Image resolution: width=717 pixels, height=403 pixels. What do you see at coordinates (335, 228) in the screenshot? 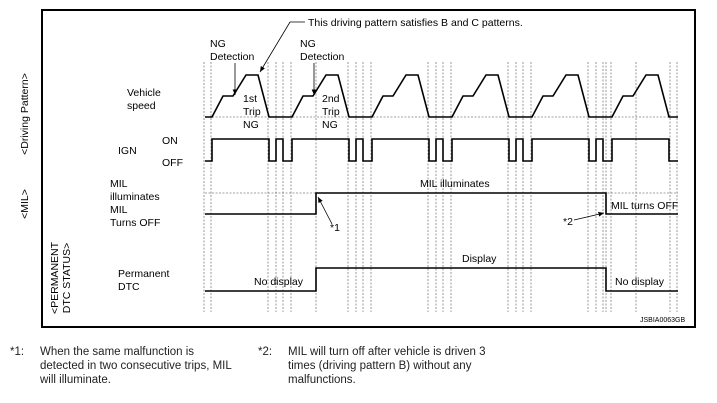
I see `star1-label: *1` at bounding box center [335, 228].